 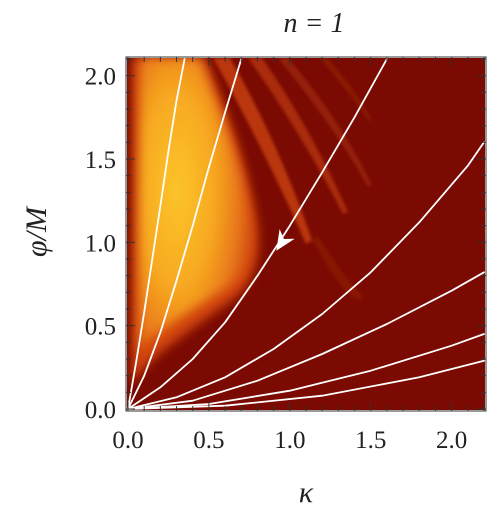 I want to click on x-tick-label: 1.0, so click(x=289, y=440).